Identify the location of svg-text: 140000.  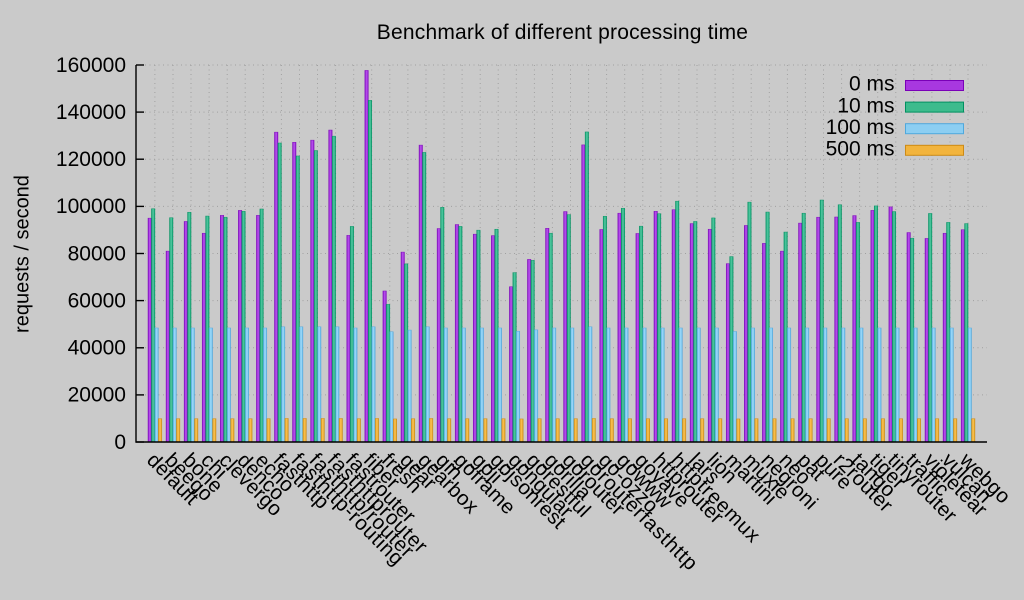
(91, 112).